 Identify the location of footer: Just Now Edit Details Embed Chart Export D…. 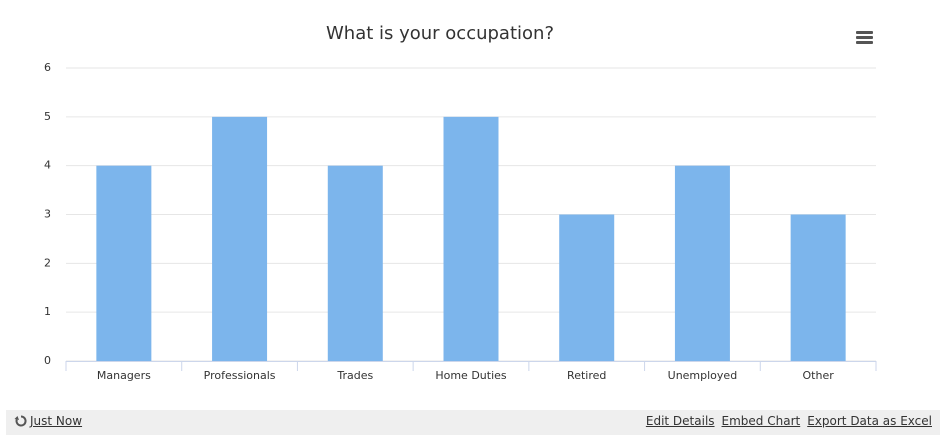
(473, 422).